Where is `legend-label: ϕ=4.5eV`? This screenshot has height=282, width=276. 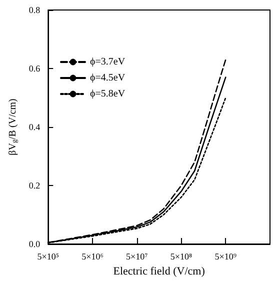 legend-label: ϕ=4.5eV is located at coordinates (108, 78).